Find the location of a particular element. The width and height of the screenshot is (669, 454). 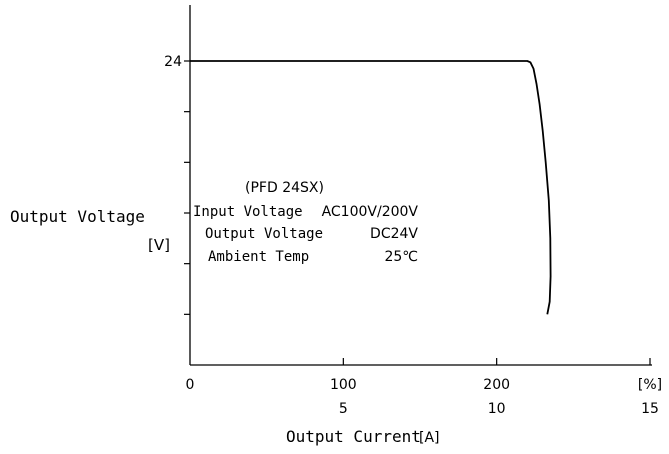

annotation-label-output: Output Voltage is located at coordinates (264, 234).